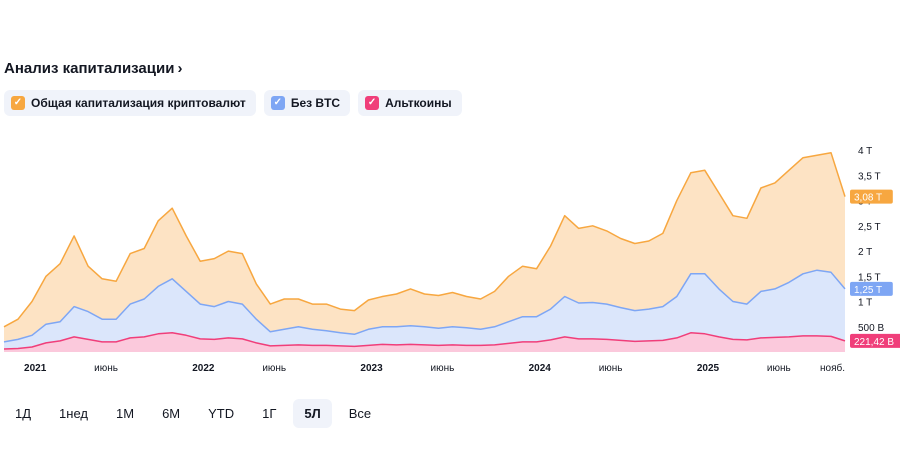 The width and height of the screenshot is (900, 471). What do you see at coordinates (869, 176) in the screenshot?
I see `y-tick-label: 3,5 T` at bounding box center [869, 176].